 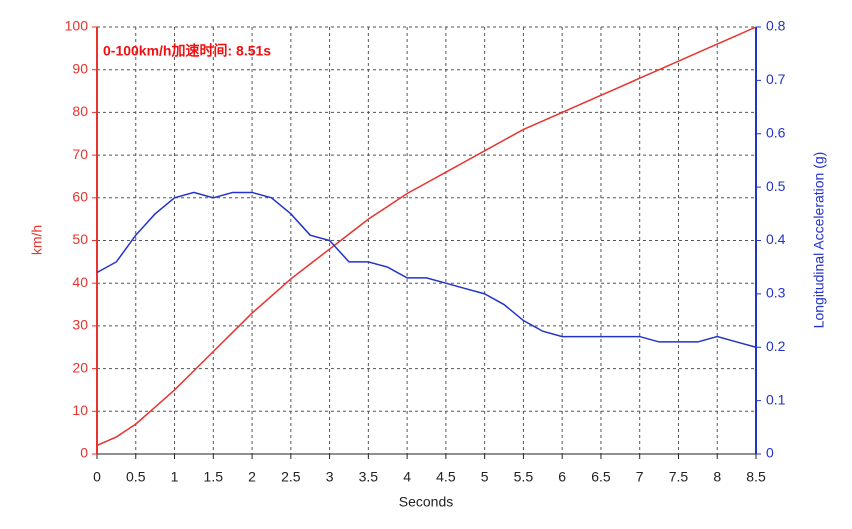 What do you see at coordinates (80, 410) in the screenshot?
I see `y-tick-label: 10` at bounding box center [80, 410].